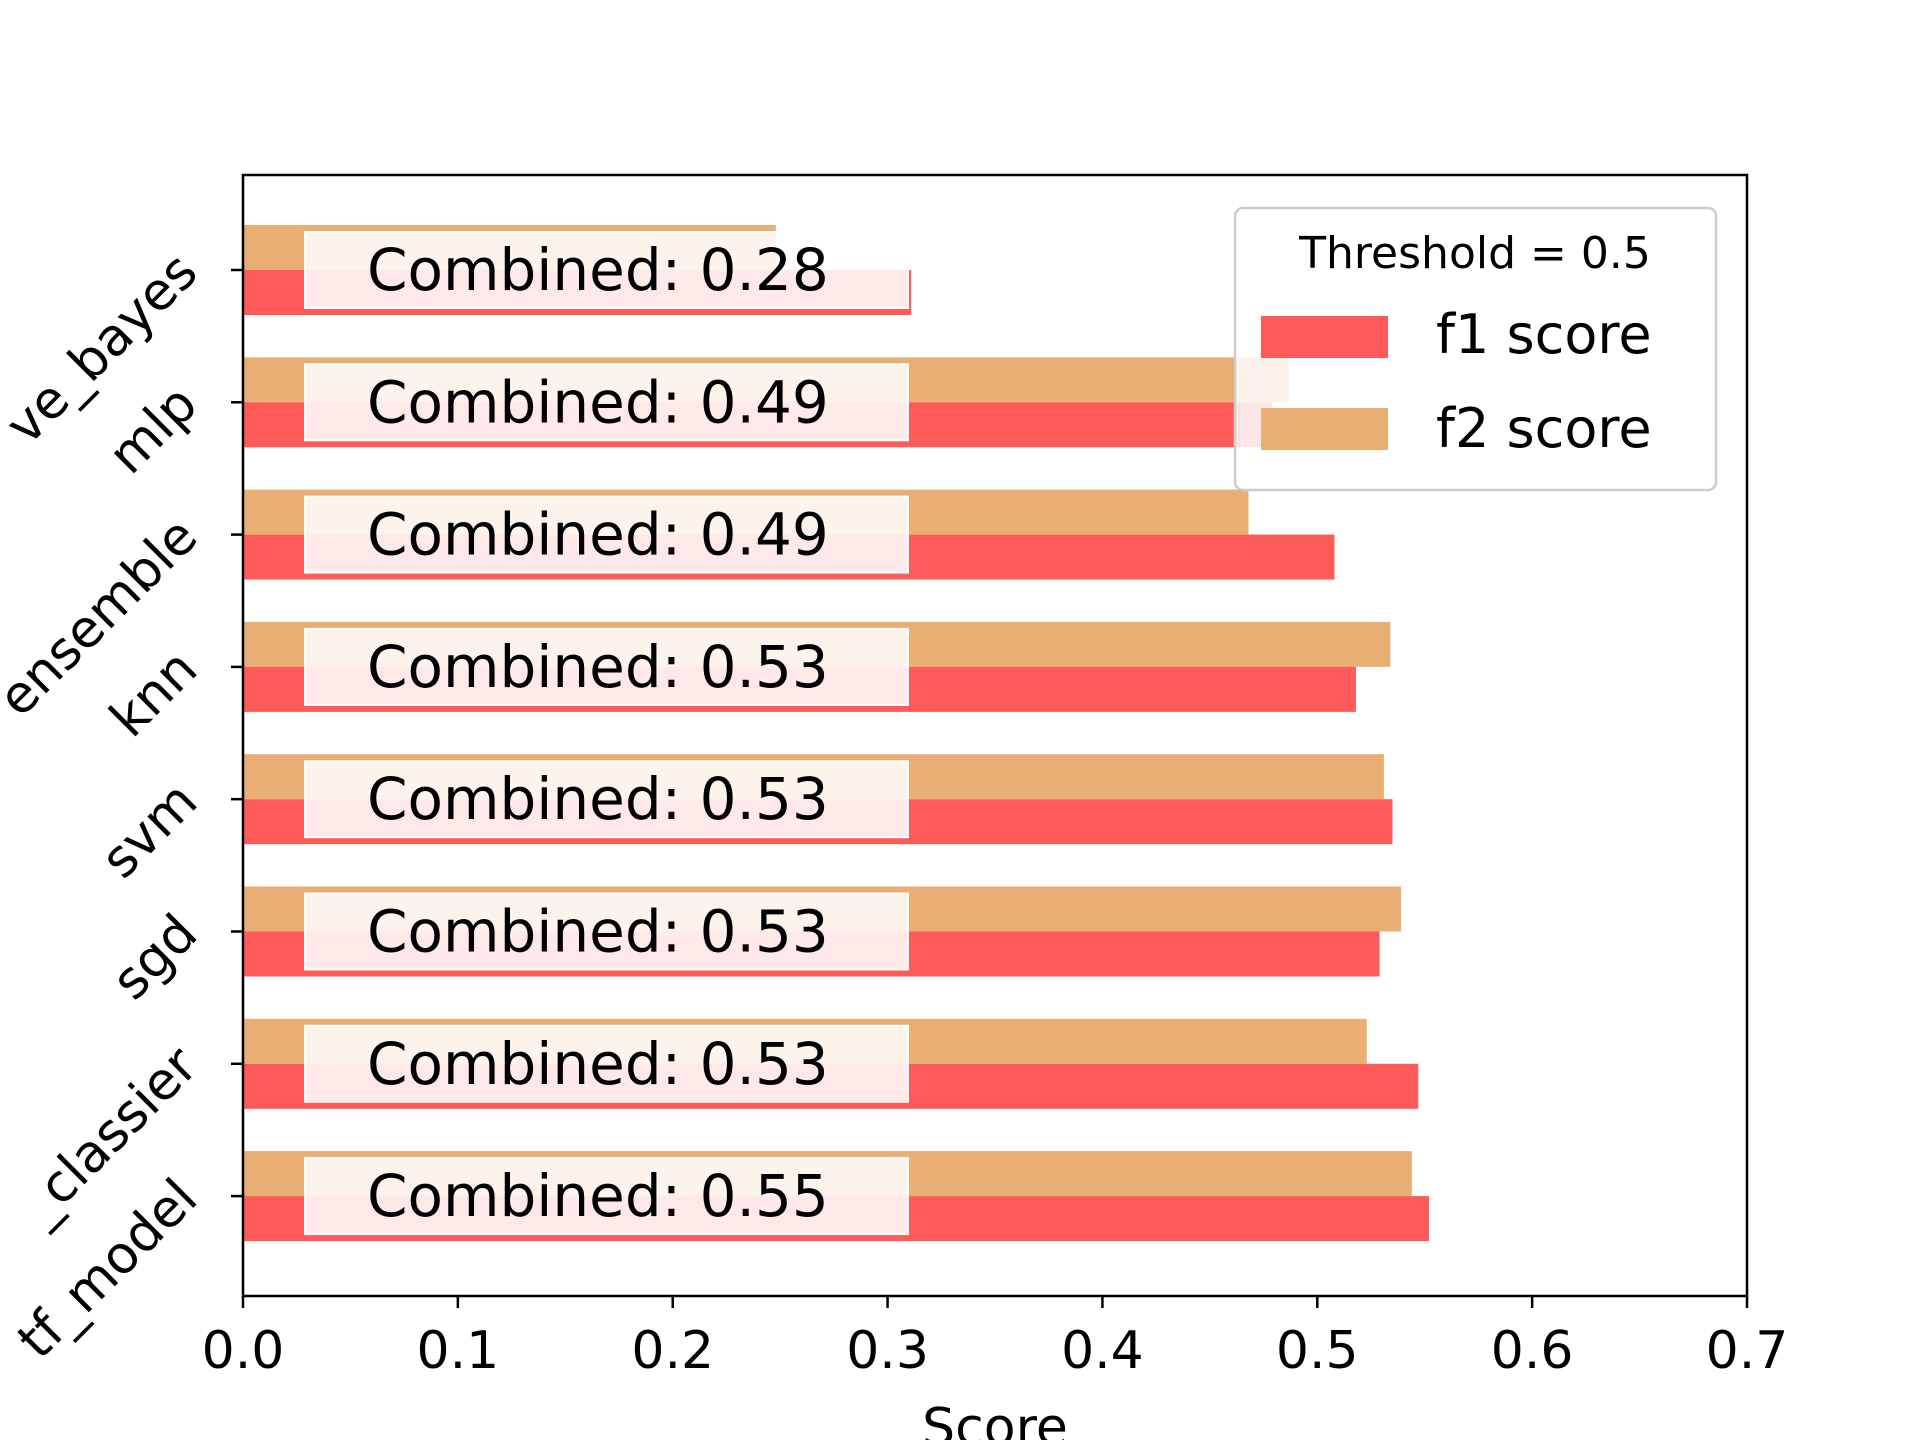 The width and height of the screenshot is (1920, 1440). I want to click on annotation-text-mlp: Combined: 0.49, so click(598, 402).